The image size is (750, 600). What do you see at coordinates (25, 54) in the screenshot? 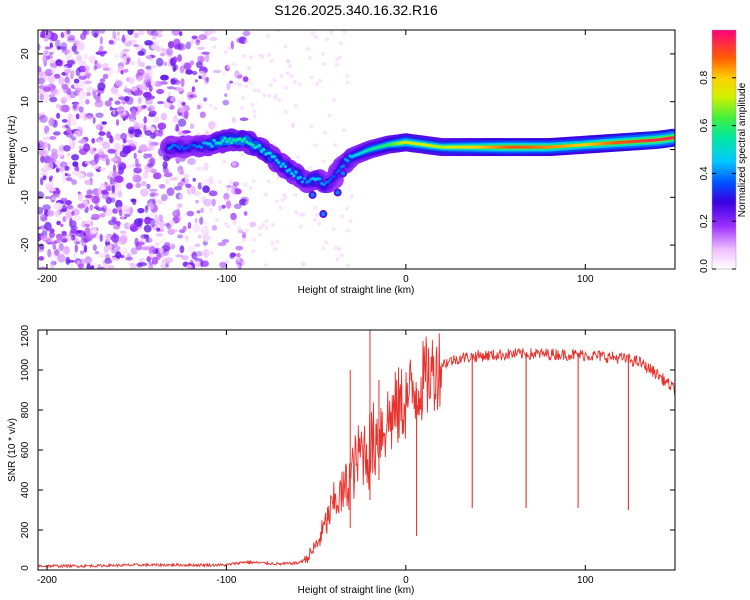
I see `y-tick-label: 20` at bounding box center [25, 54].